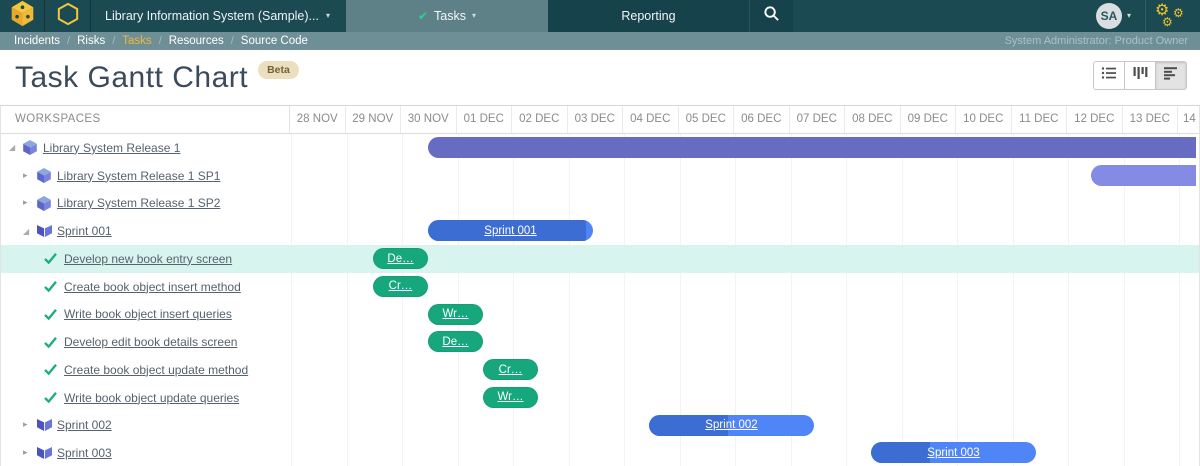 This screenshot has width=1200, height=466. What do you see at coordinates (139, 175) in the screenshot?
I see `row-label-link: Library System Release 1 SP1` at bounding box center [139, 175].